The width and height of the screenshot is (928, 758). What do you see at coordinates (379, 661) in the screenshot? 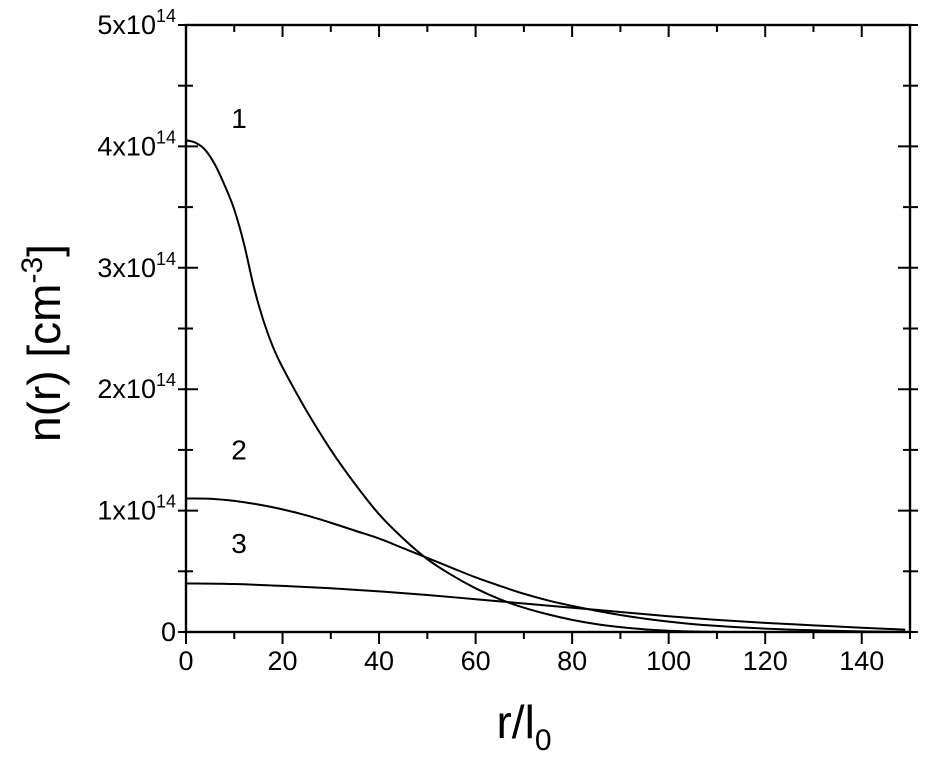
I see `x-tick-label: 40` at bounding box center [379, 661].